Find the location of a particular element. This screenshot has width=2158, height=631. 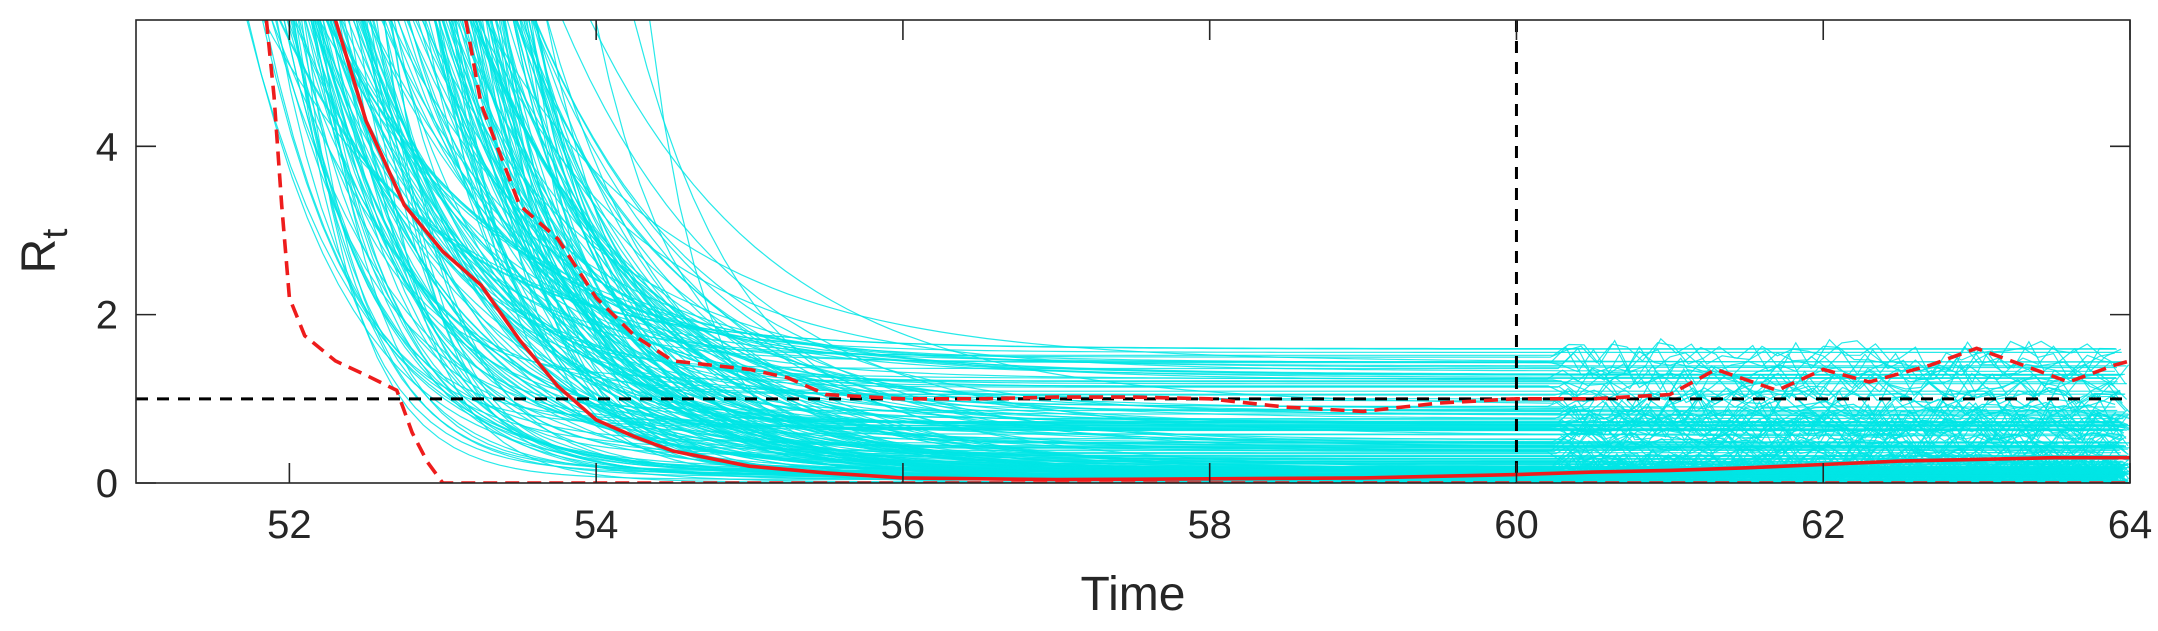

y-axis-title: Rt is located at coordinates (44, 251).